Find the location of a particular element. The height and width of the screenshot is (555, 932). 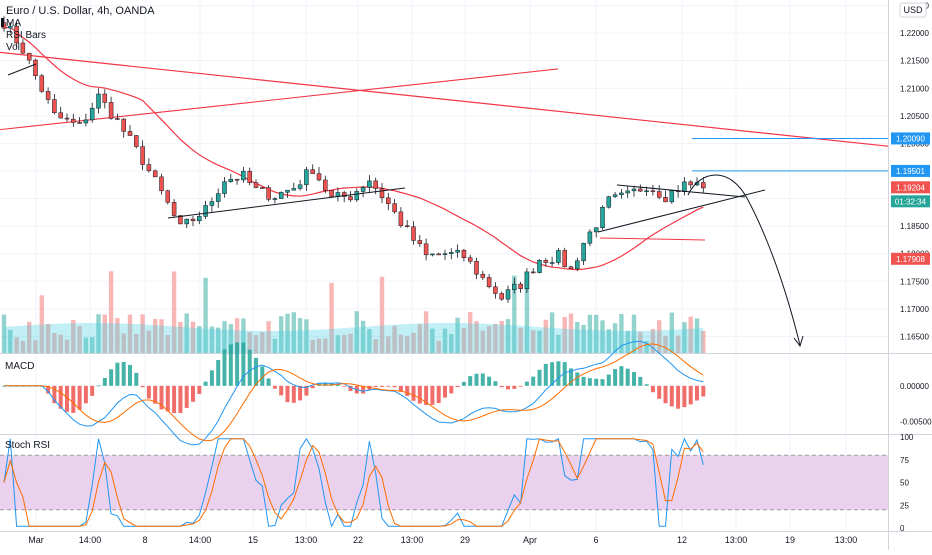

countdown-label: 01:32:34 is located at coordinates (911, 201).